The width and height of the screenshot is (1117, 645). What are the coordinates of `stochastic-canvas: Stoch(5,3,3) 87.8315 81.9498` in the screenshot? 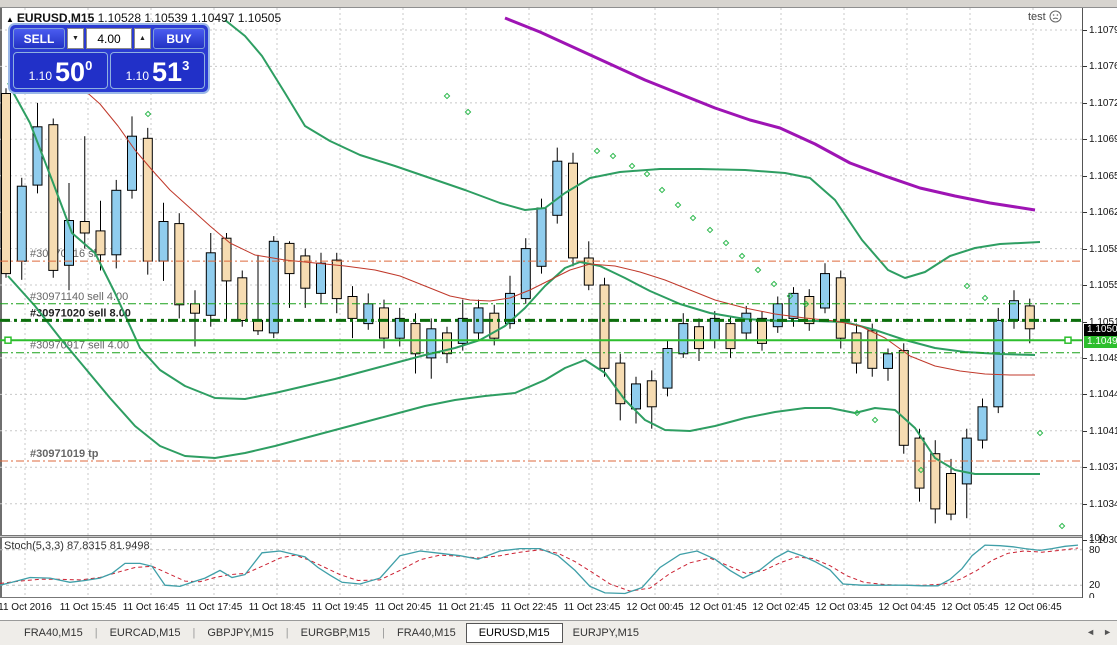 It's located at (541, 567).